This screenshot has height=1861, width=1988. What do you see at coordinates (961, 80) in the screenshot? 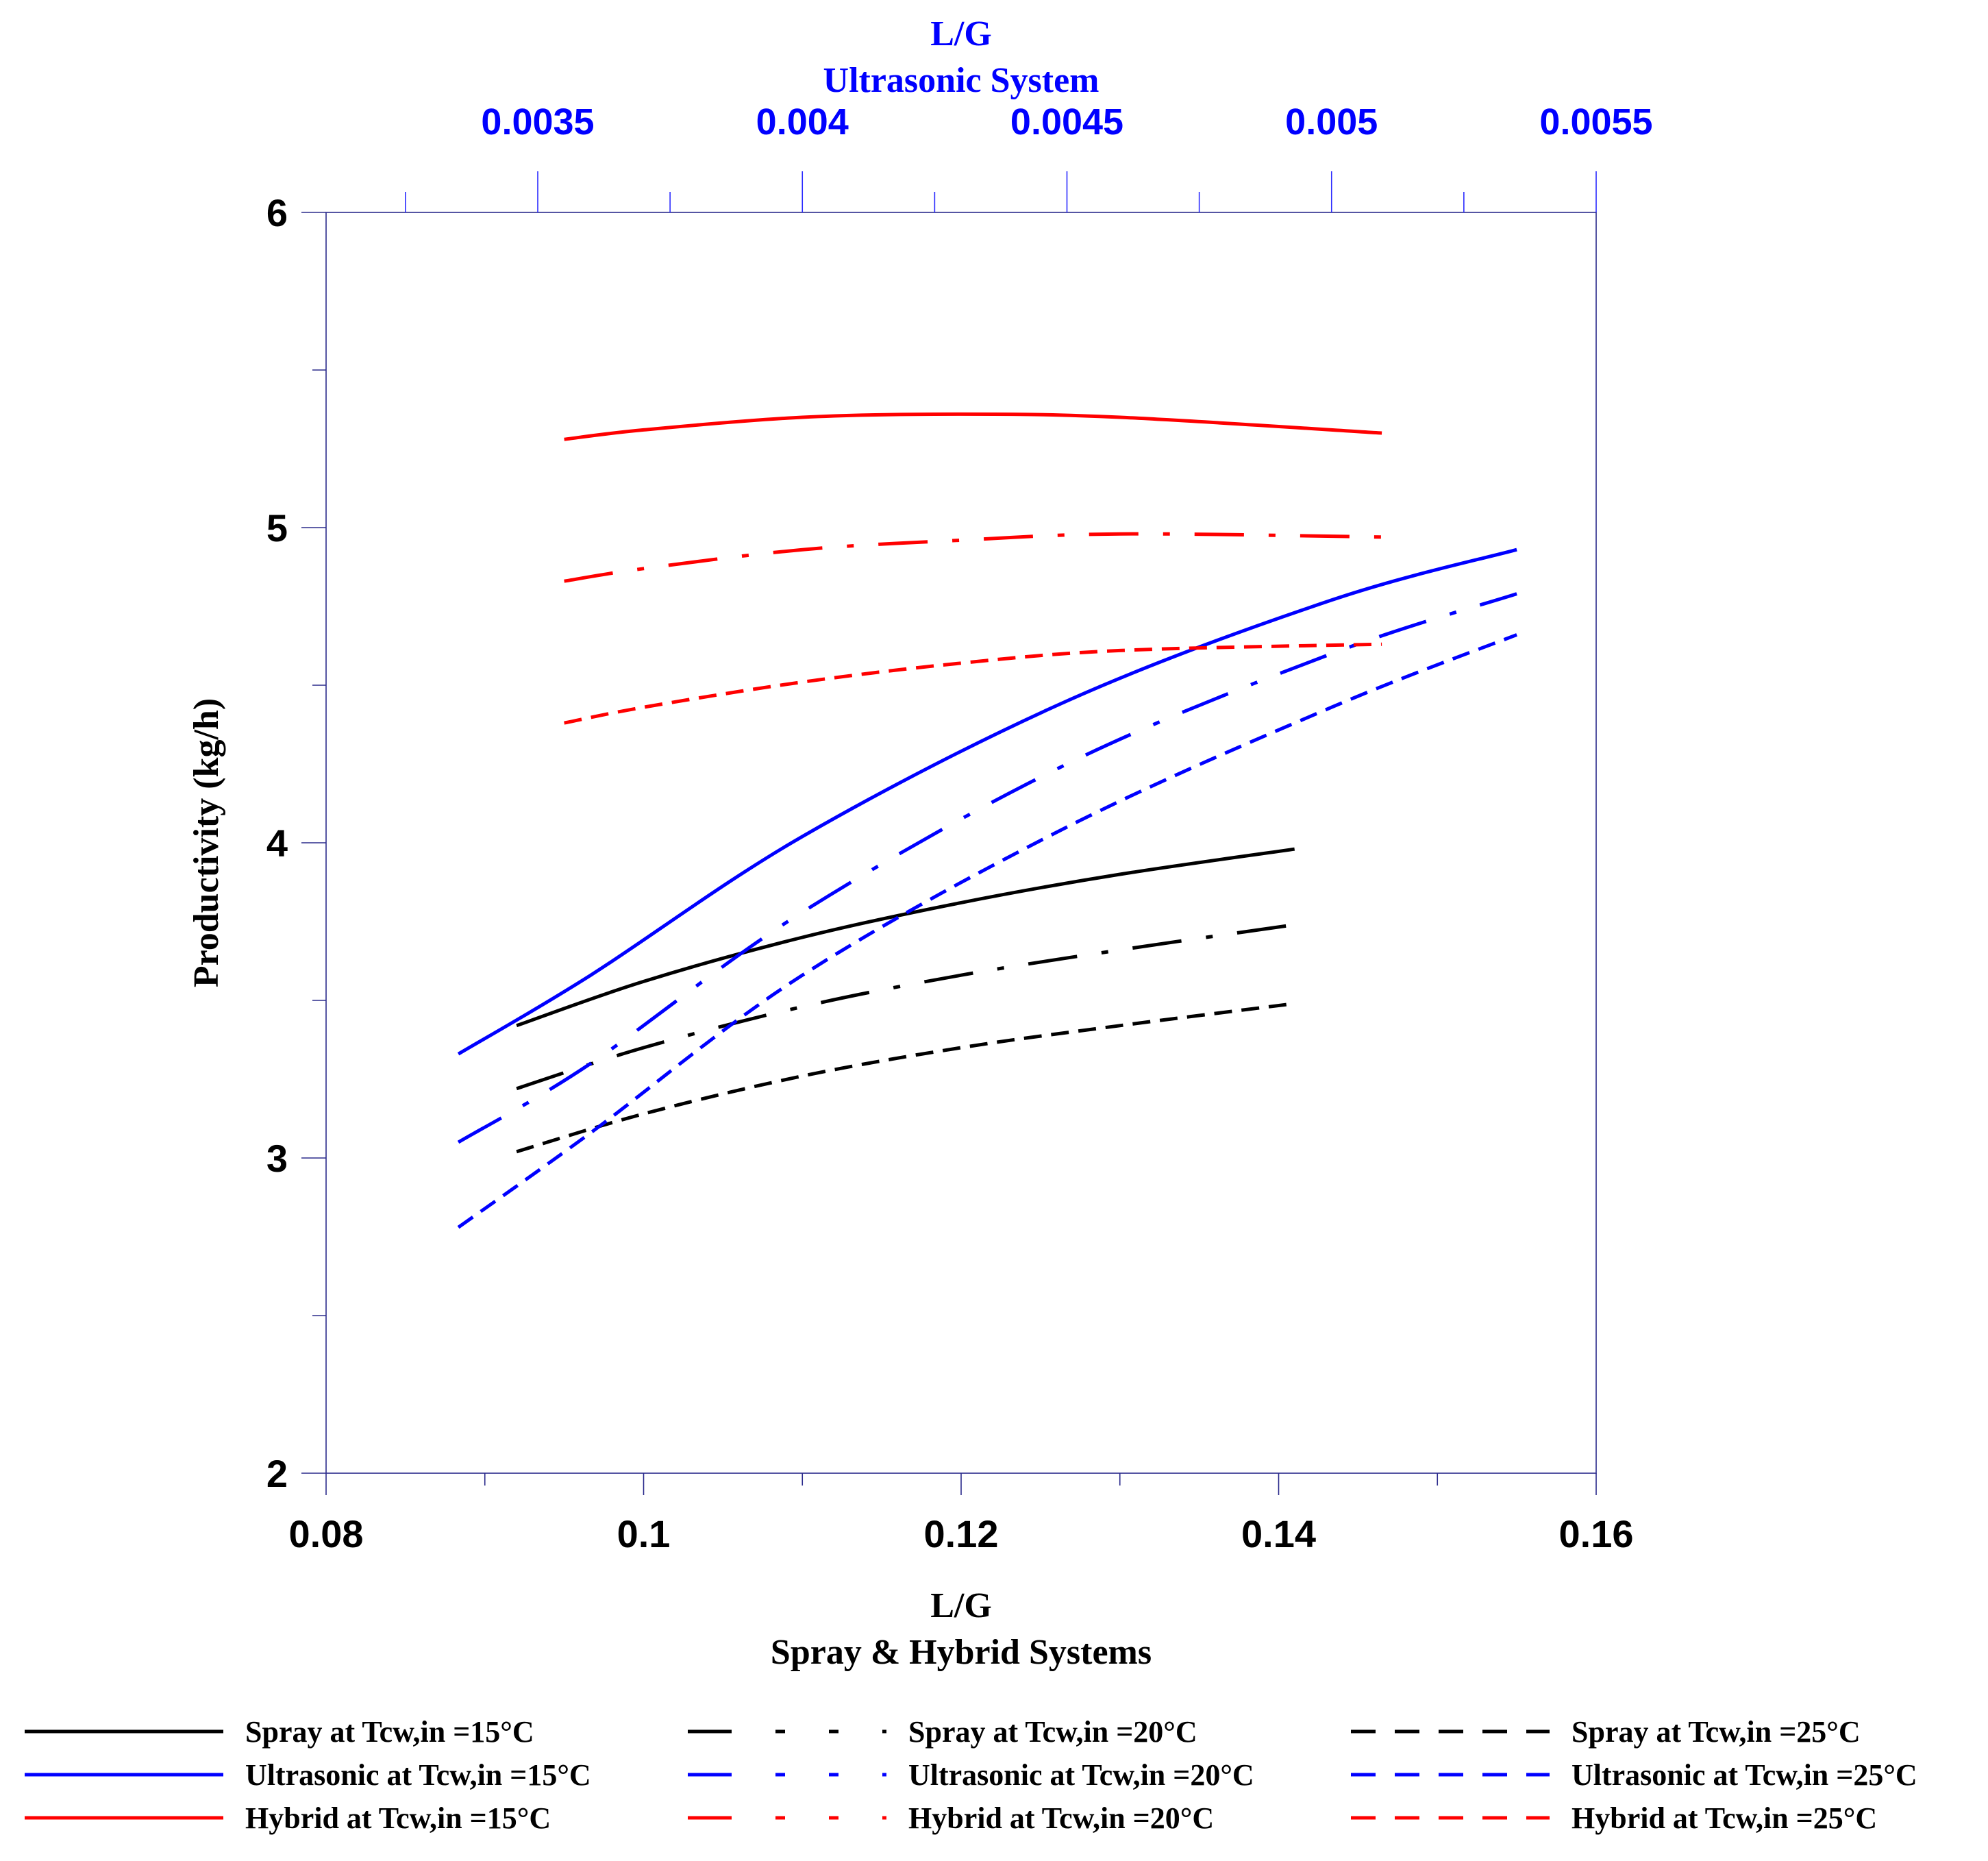
I see `top-axis-subtitle: Ultrasonic System` at bounding box center [961, 80].